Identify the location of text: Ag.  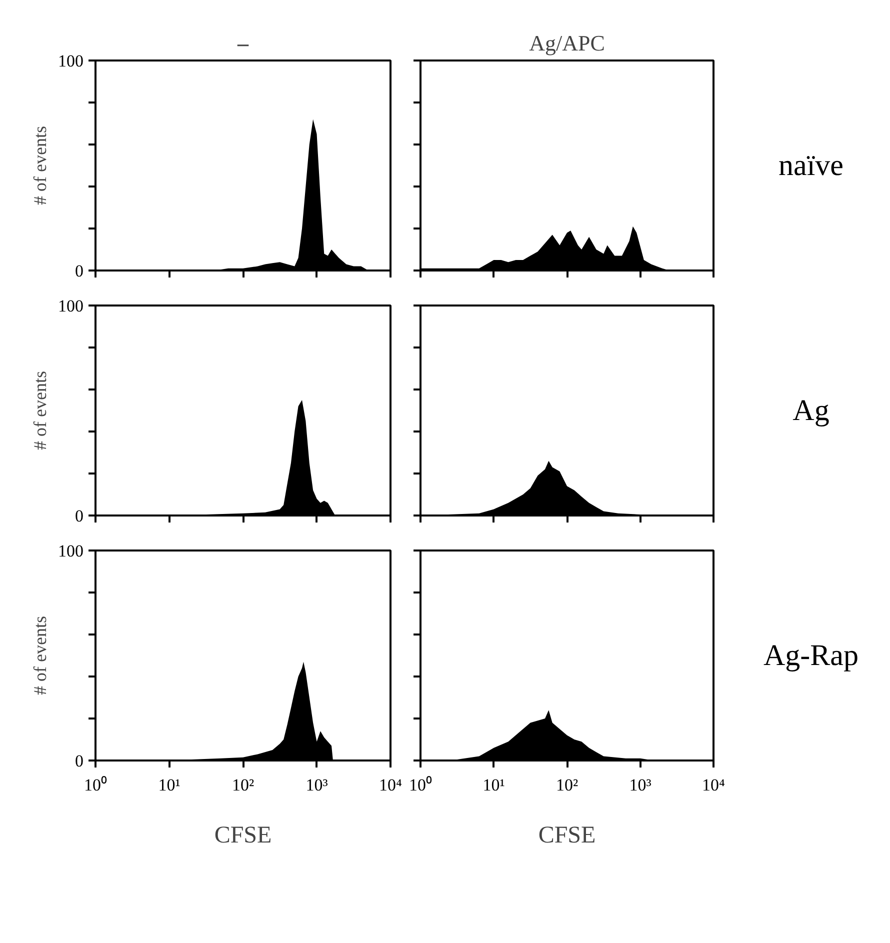
(811, 410).